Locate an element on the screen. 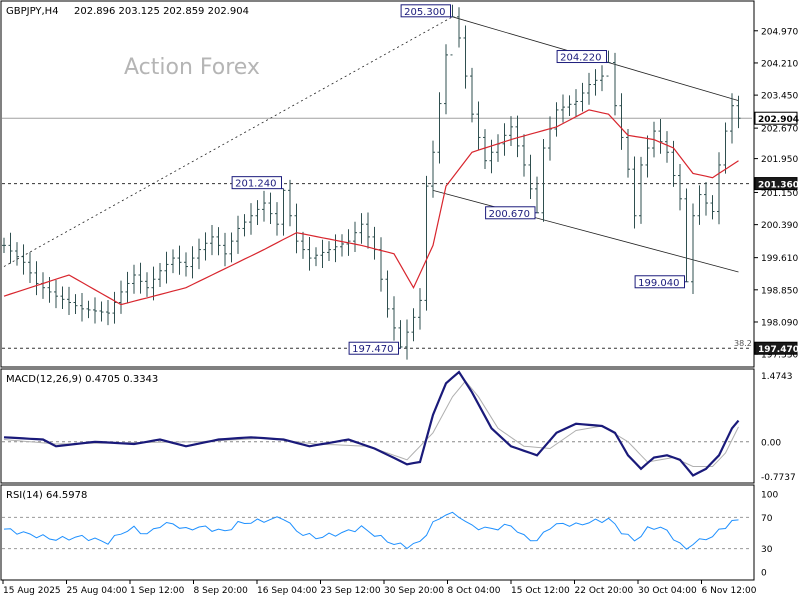  time-tick-label: 22 Oct 20:00 is located at coordinates (604, 591).